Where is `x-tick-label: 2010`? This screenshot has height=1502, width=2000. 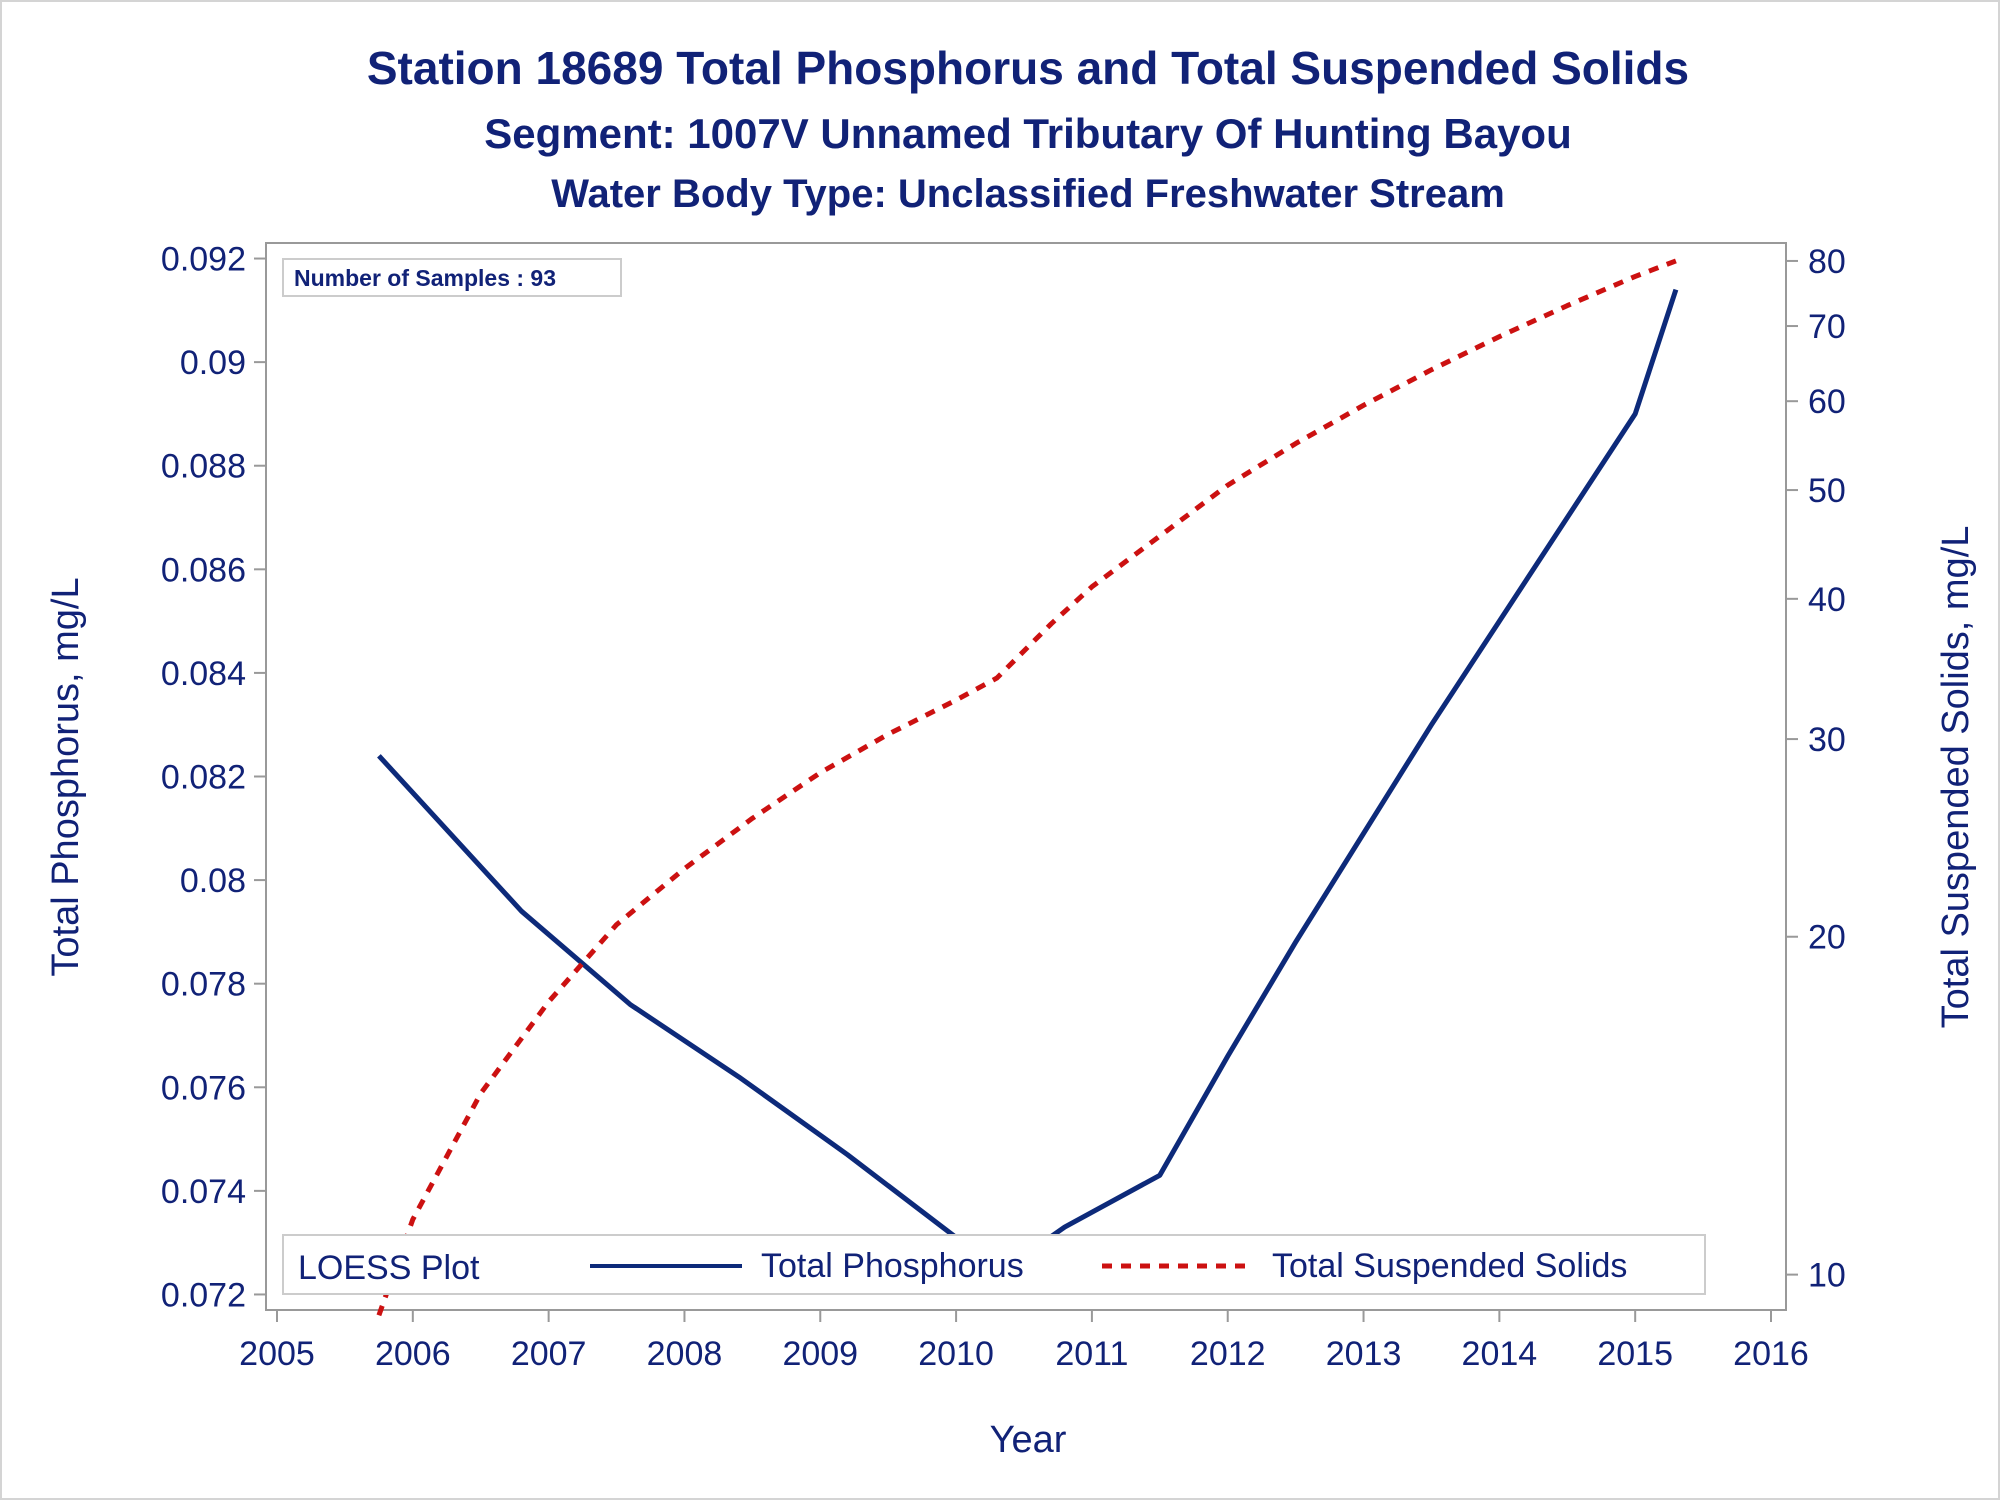 x-tick-label: 2010 is located at coordinates (956, 1354).